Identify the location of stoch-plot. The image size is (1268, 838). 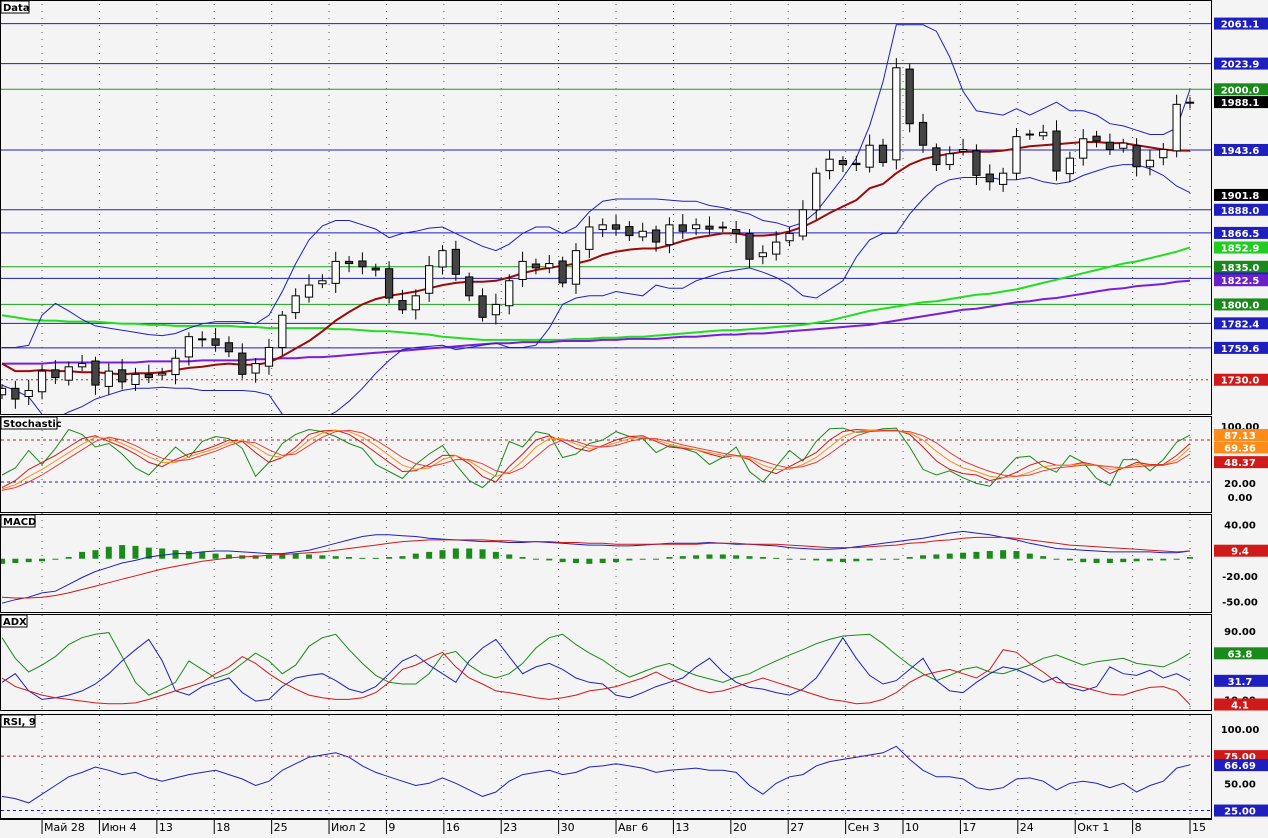
(606, 459).